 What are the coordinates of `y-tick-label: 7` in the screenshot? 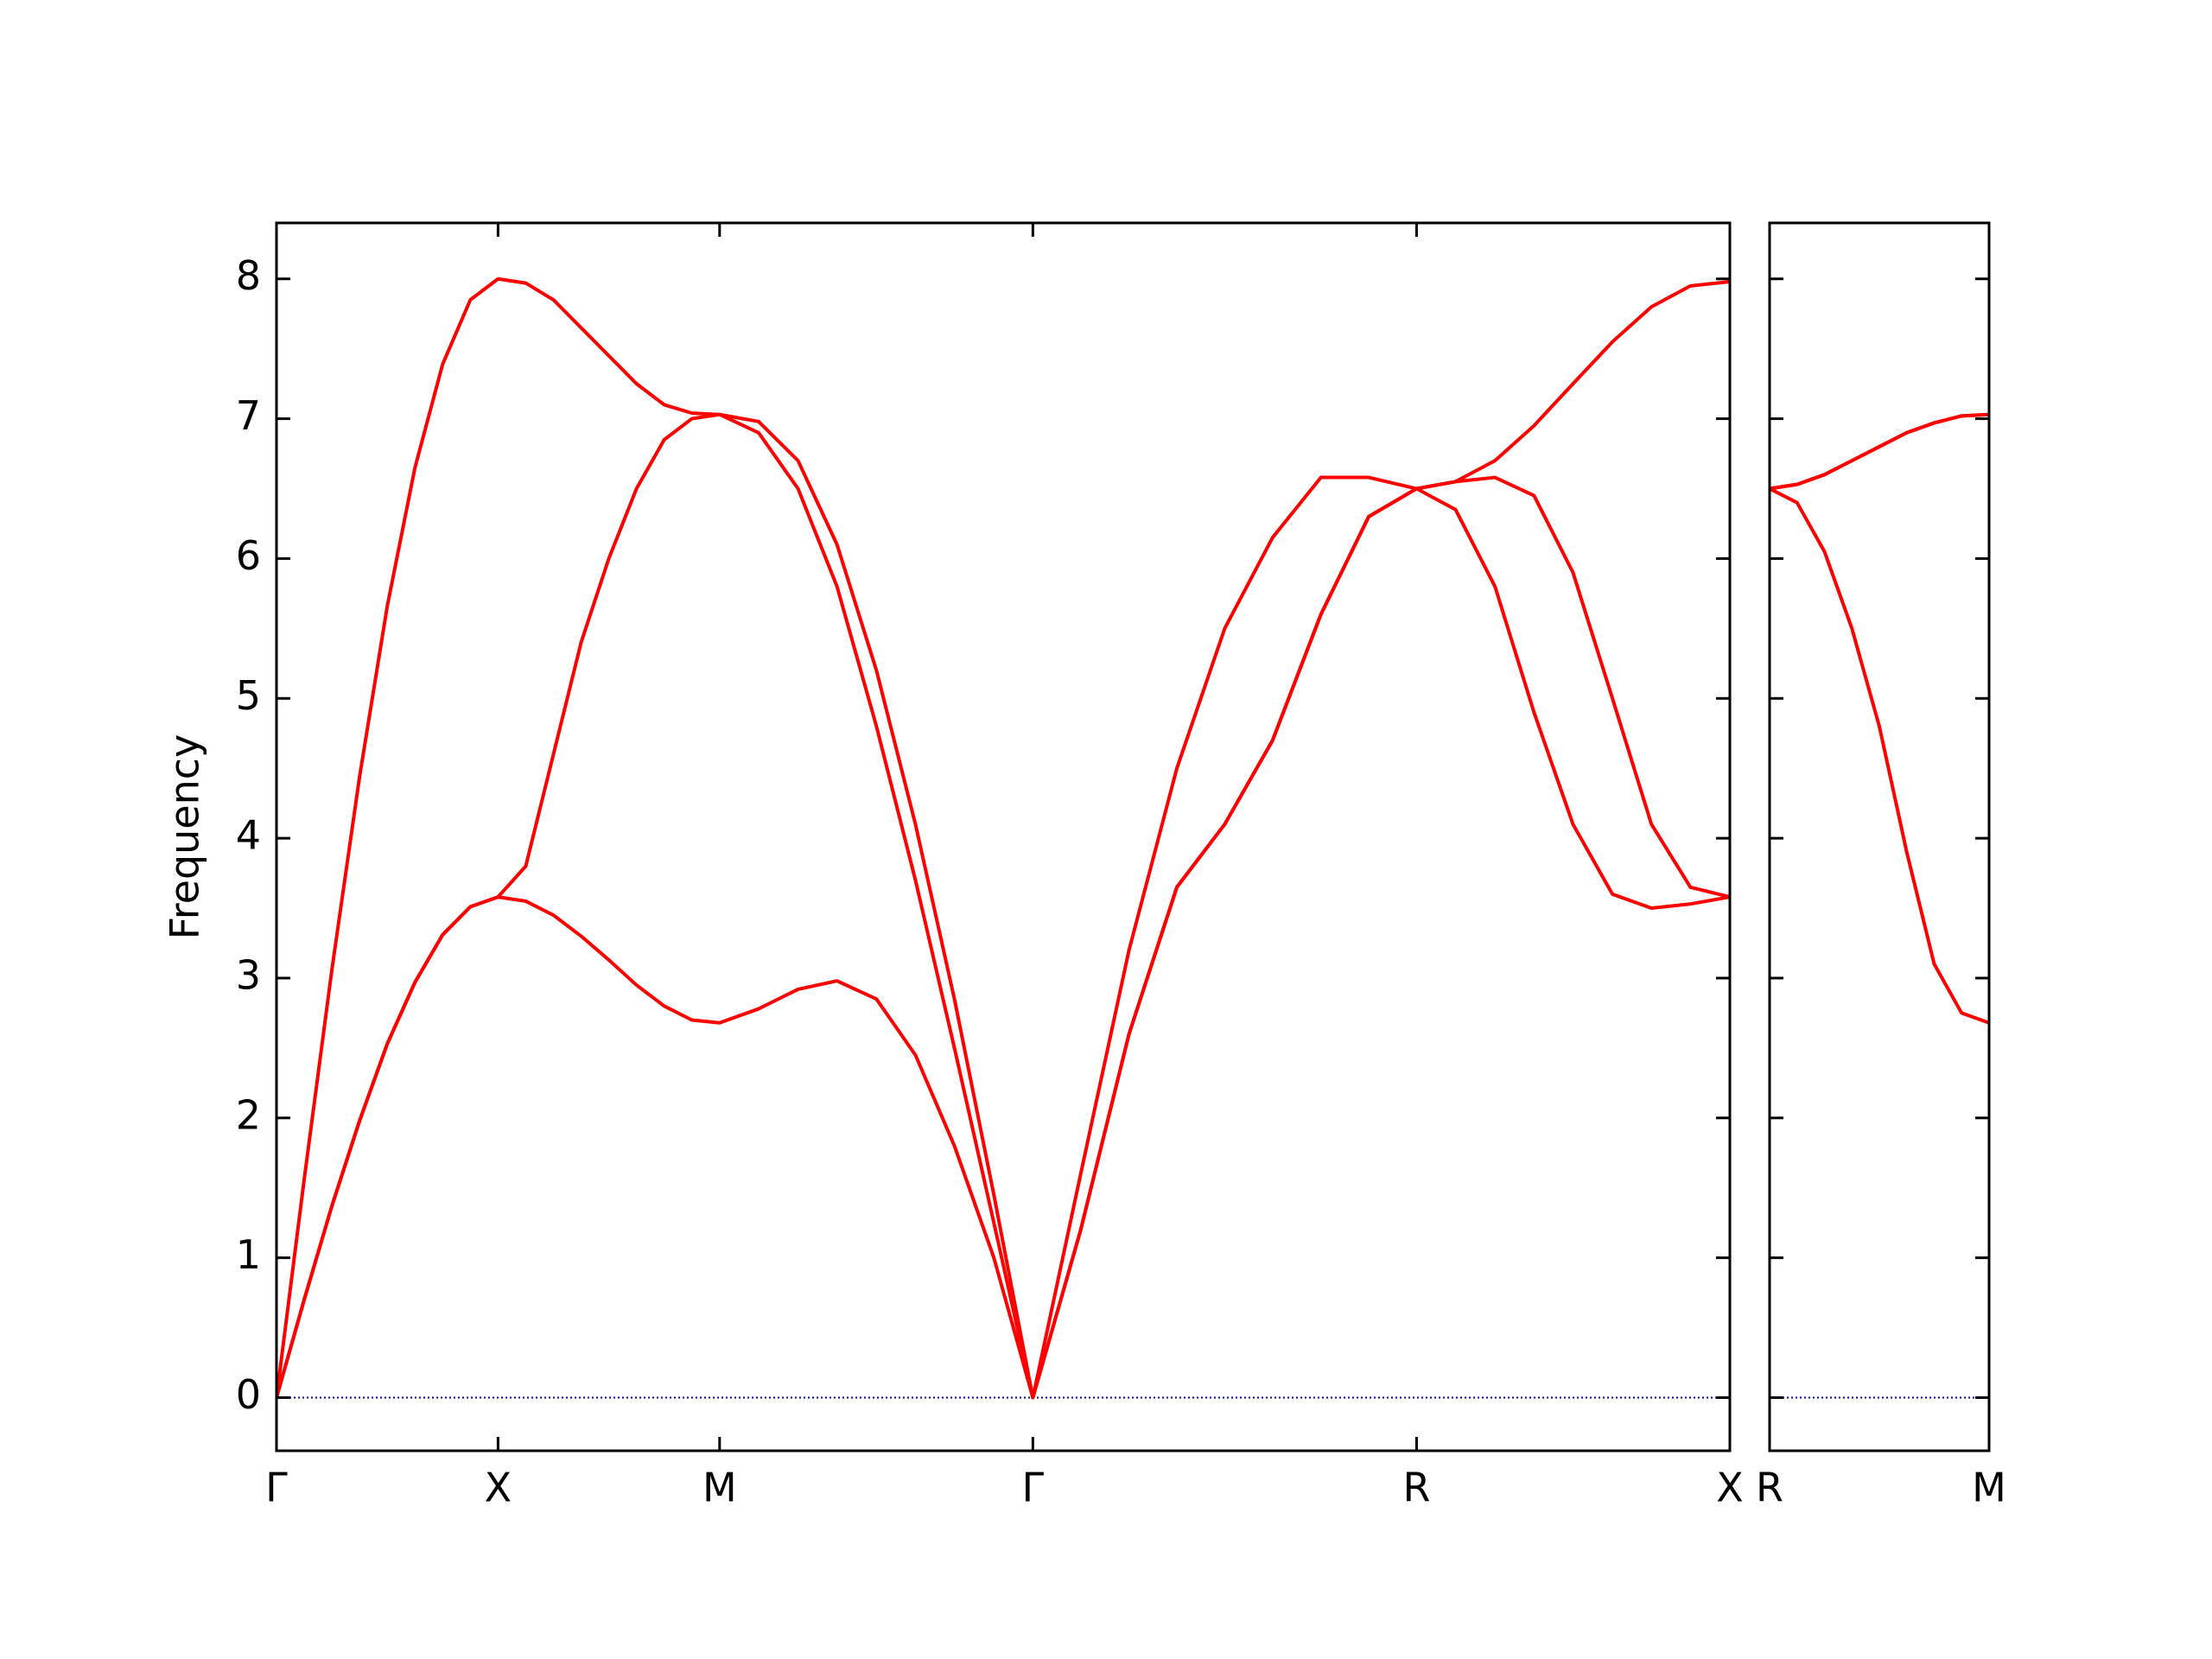 It's located at (248, 415).